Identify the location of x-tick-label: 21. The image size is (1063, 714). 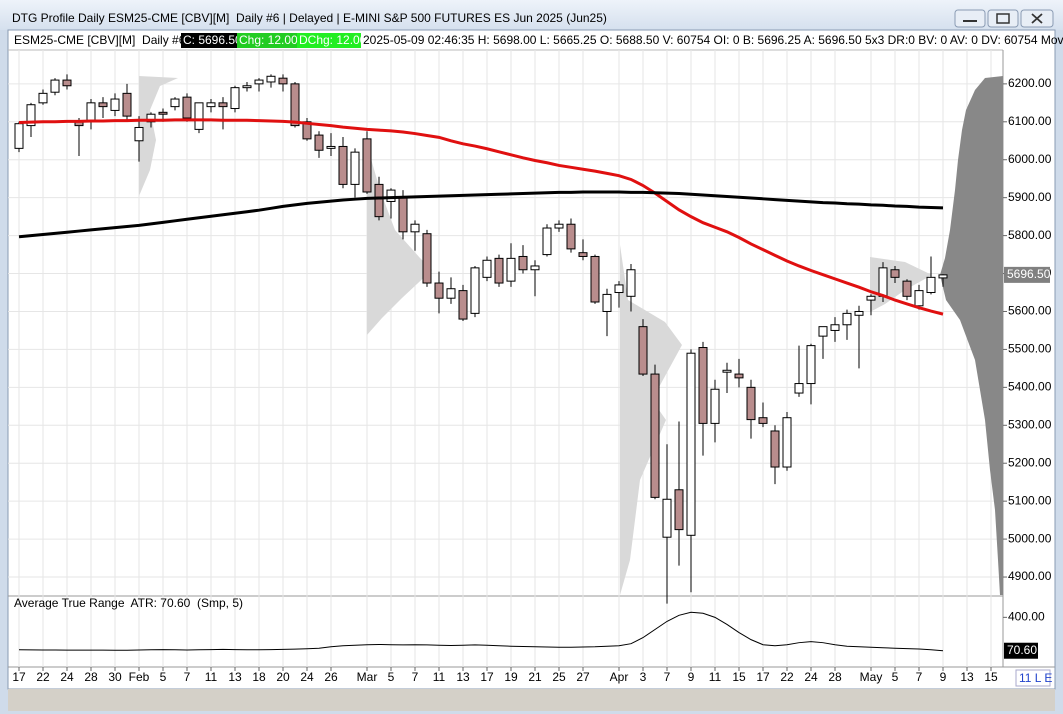
(535, 677).